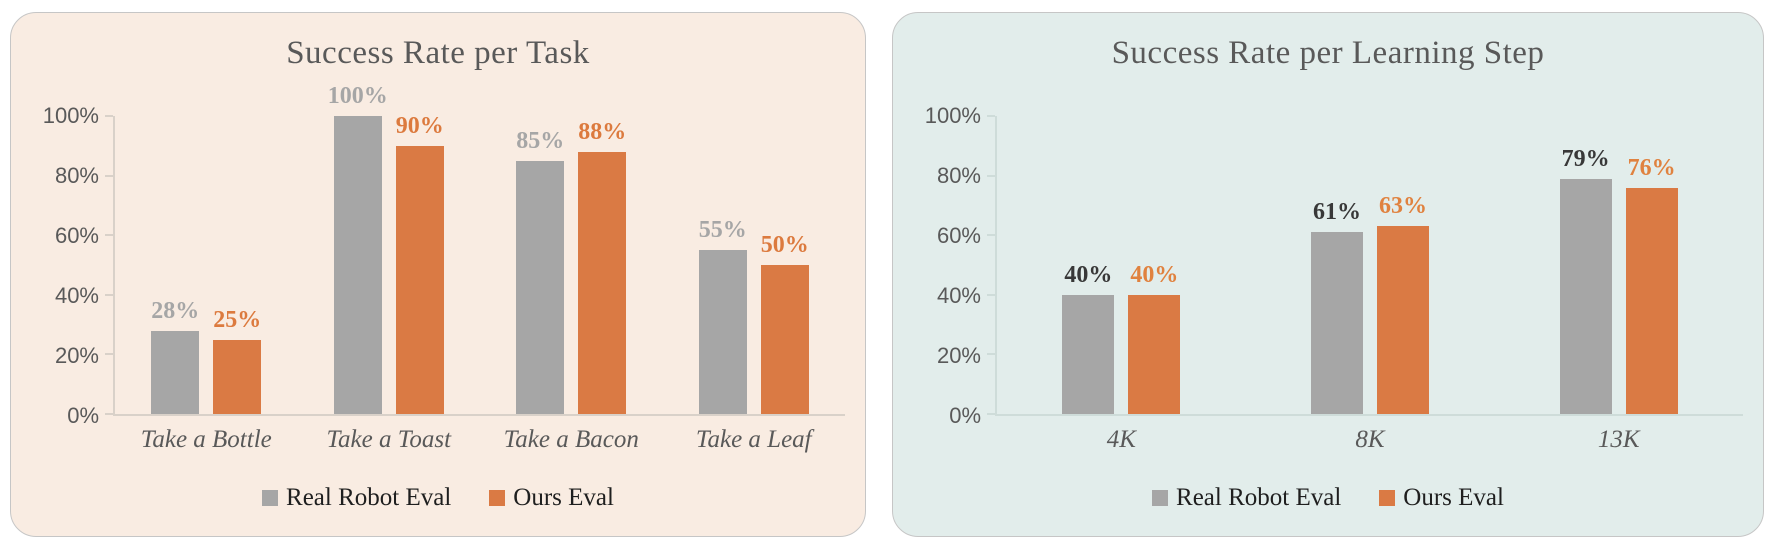  What do you see at coordinates (784, 323) in the screenshot?
I see `bar-ours-eval: 50%` at bounding box center [784, 323].